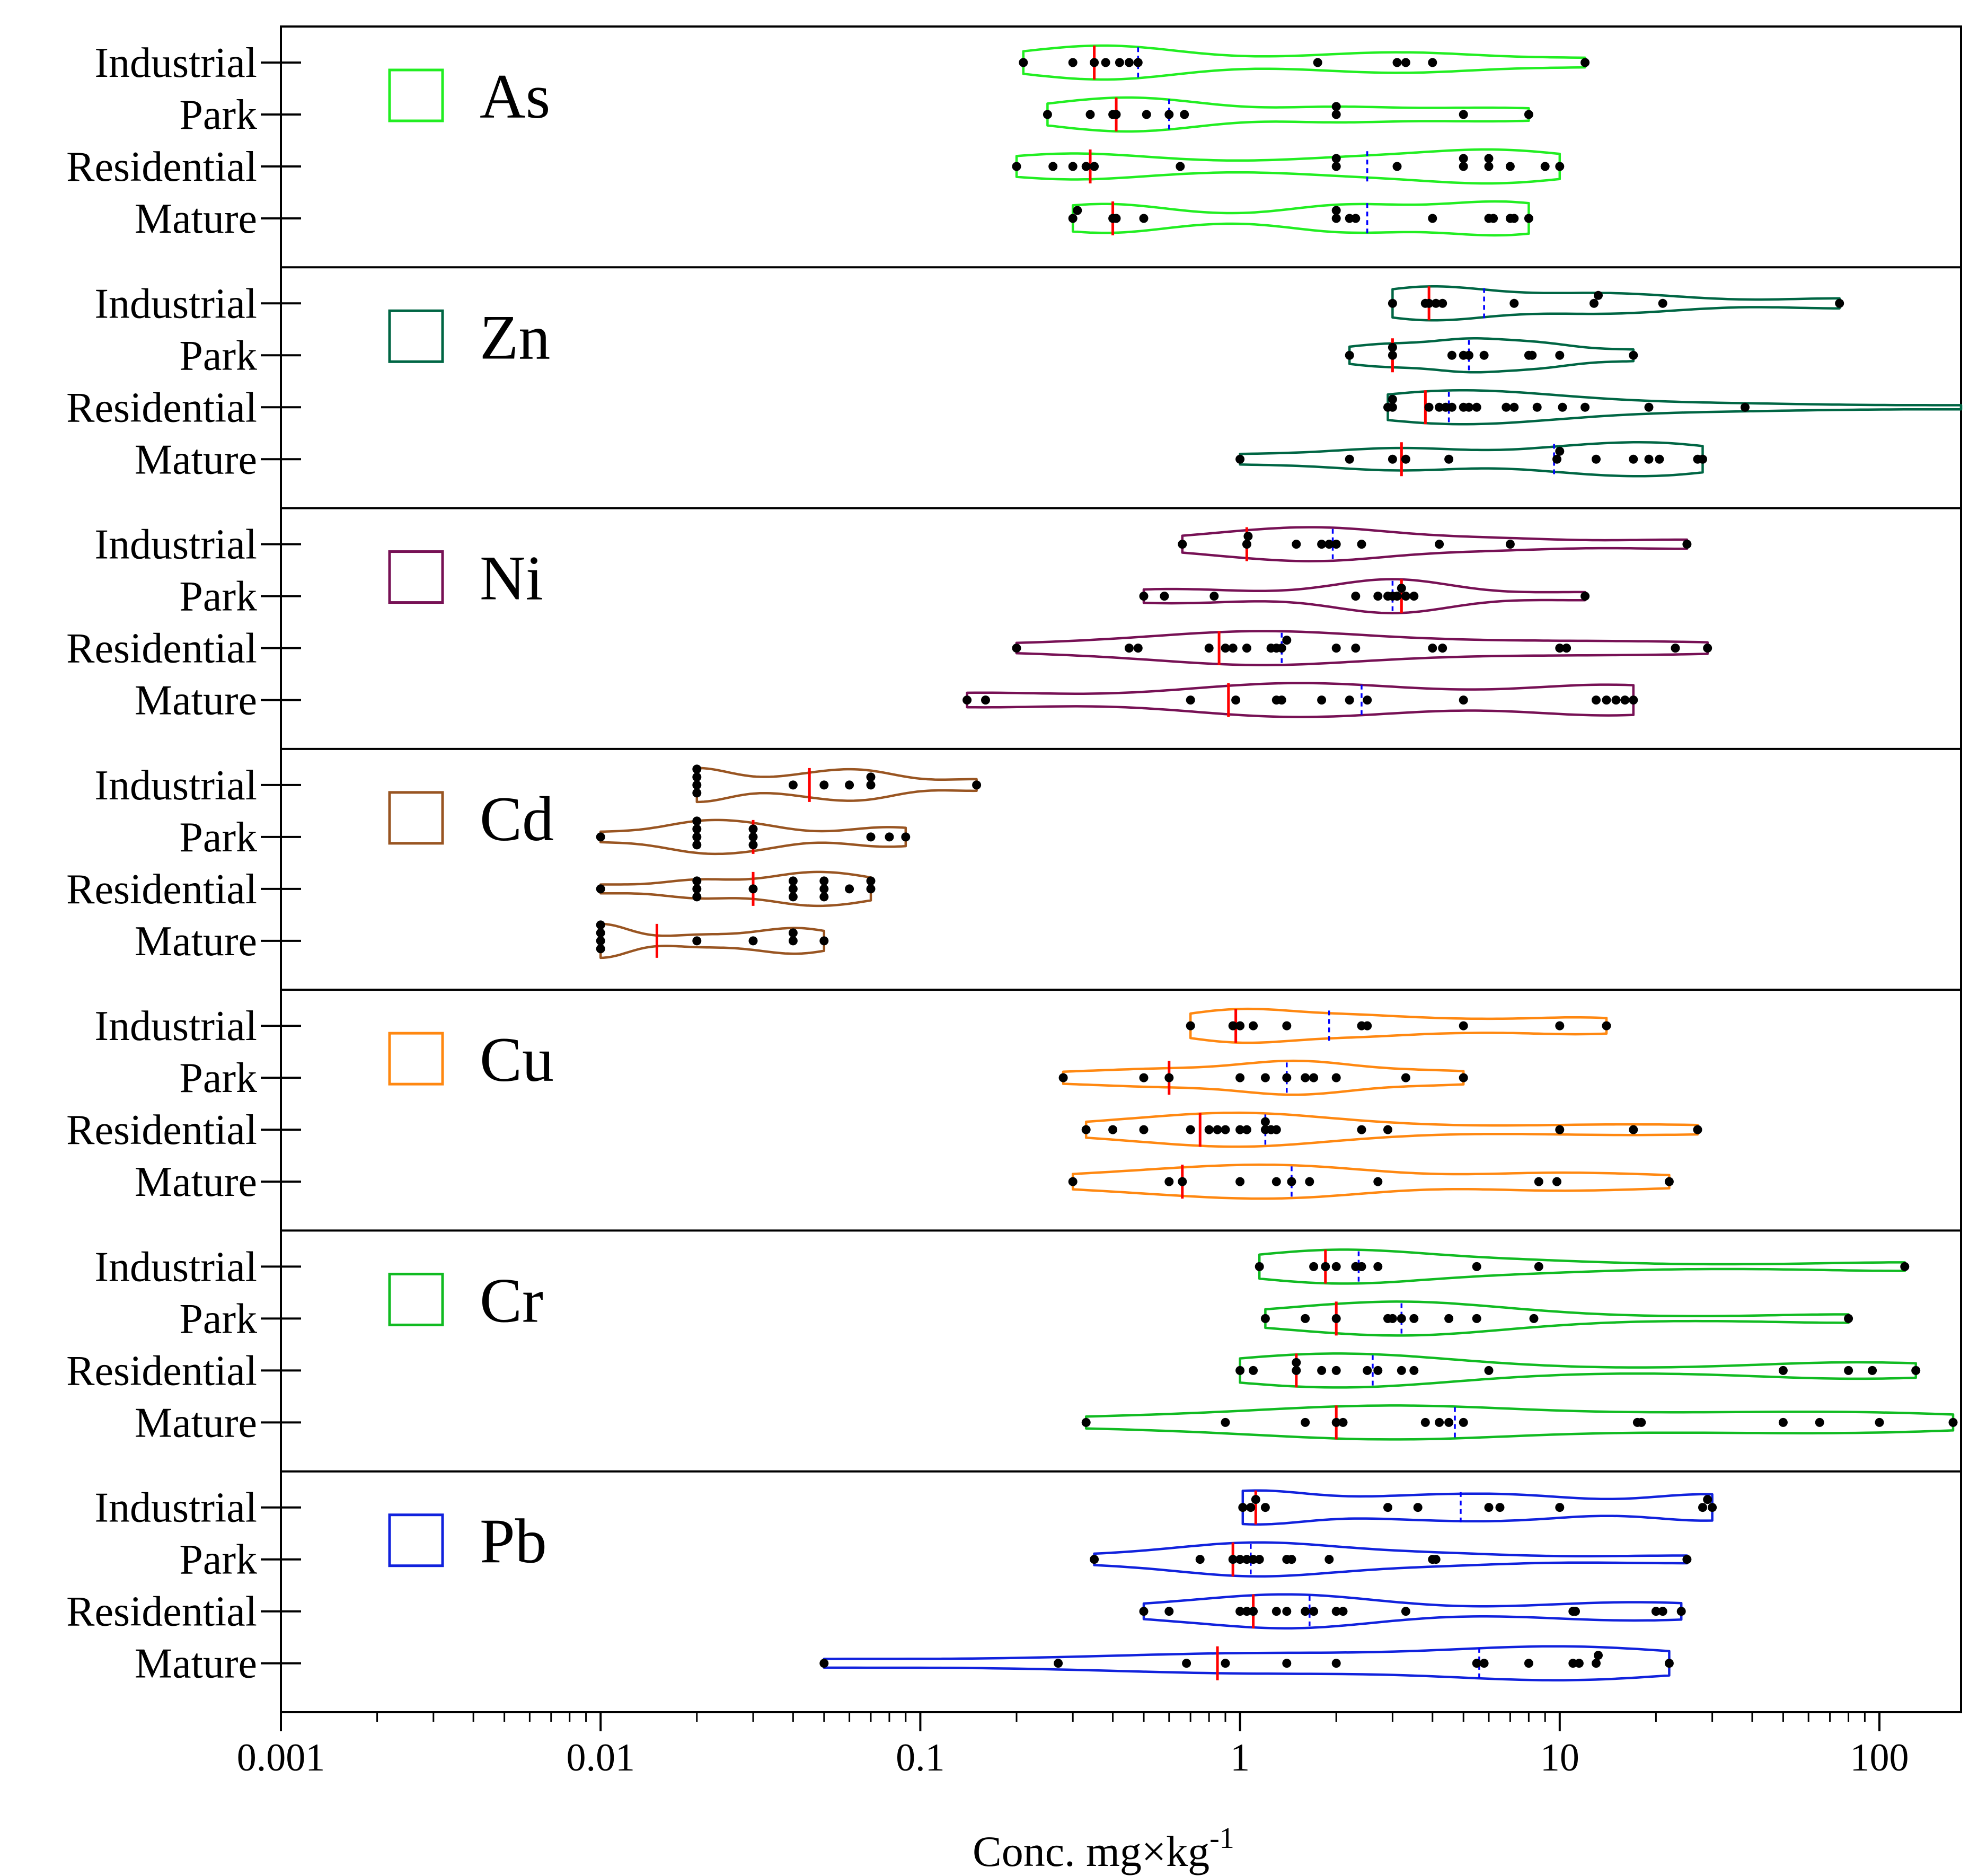  I want to click on violin-as-park: Park, so click(856, 115).